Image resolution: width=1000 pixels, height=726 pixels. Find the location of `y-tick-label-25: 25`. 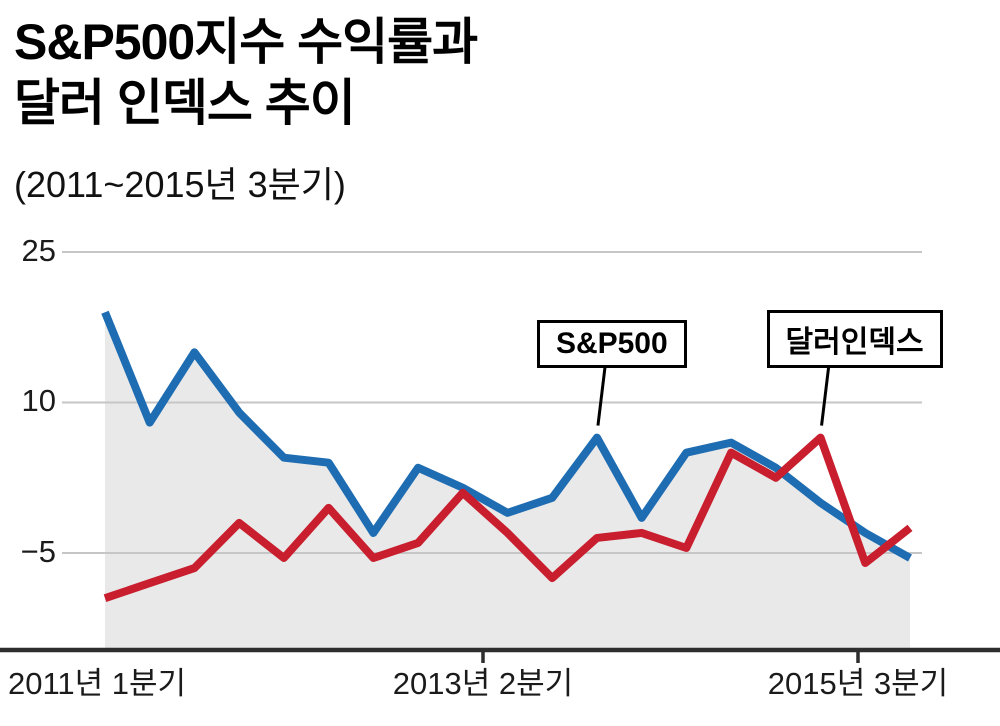

y-tick-label-25: 25 is located at coordinates (38, 250).